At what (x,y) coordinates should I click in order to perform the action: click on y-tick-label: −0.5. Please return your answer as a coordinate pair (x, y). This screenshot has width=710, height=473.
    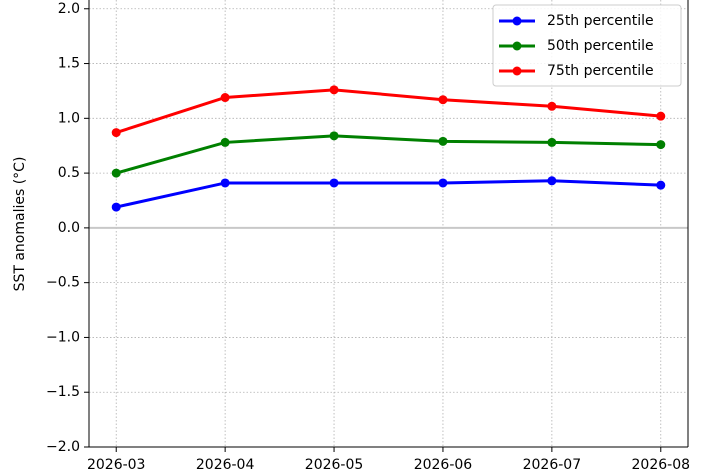
    Looking at the image, I should click on (63, 283).